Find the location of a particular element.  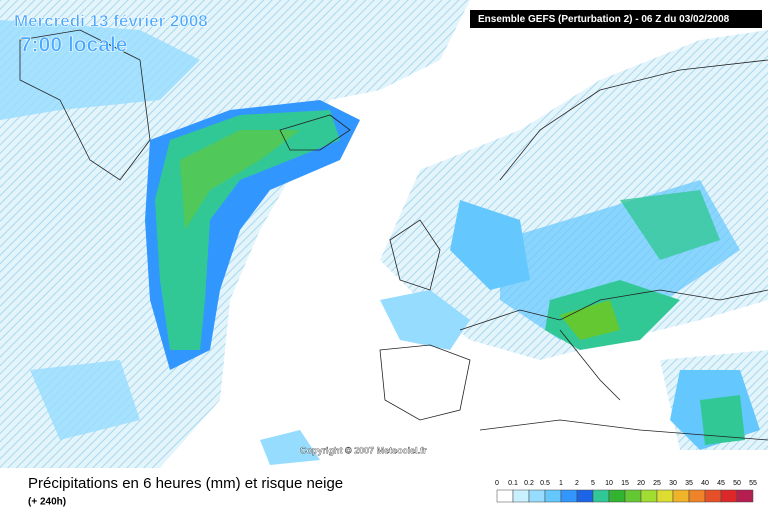

legend-label: 0.5 is located at coordinates (545, 483).